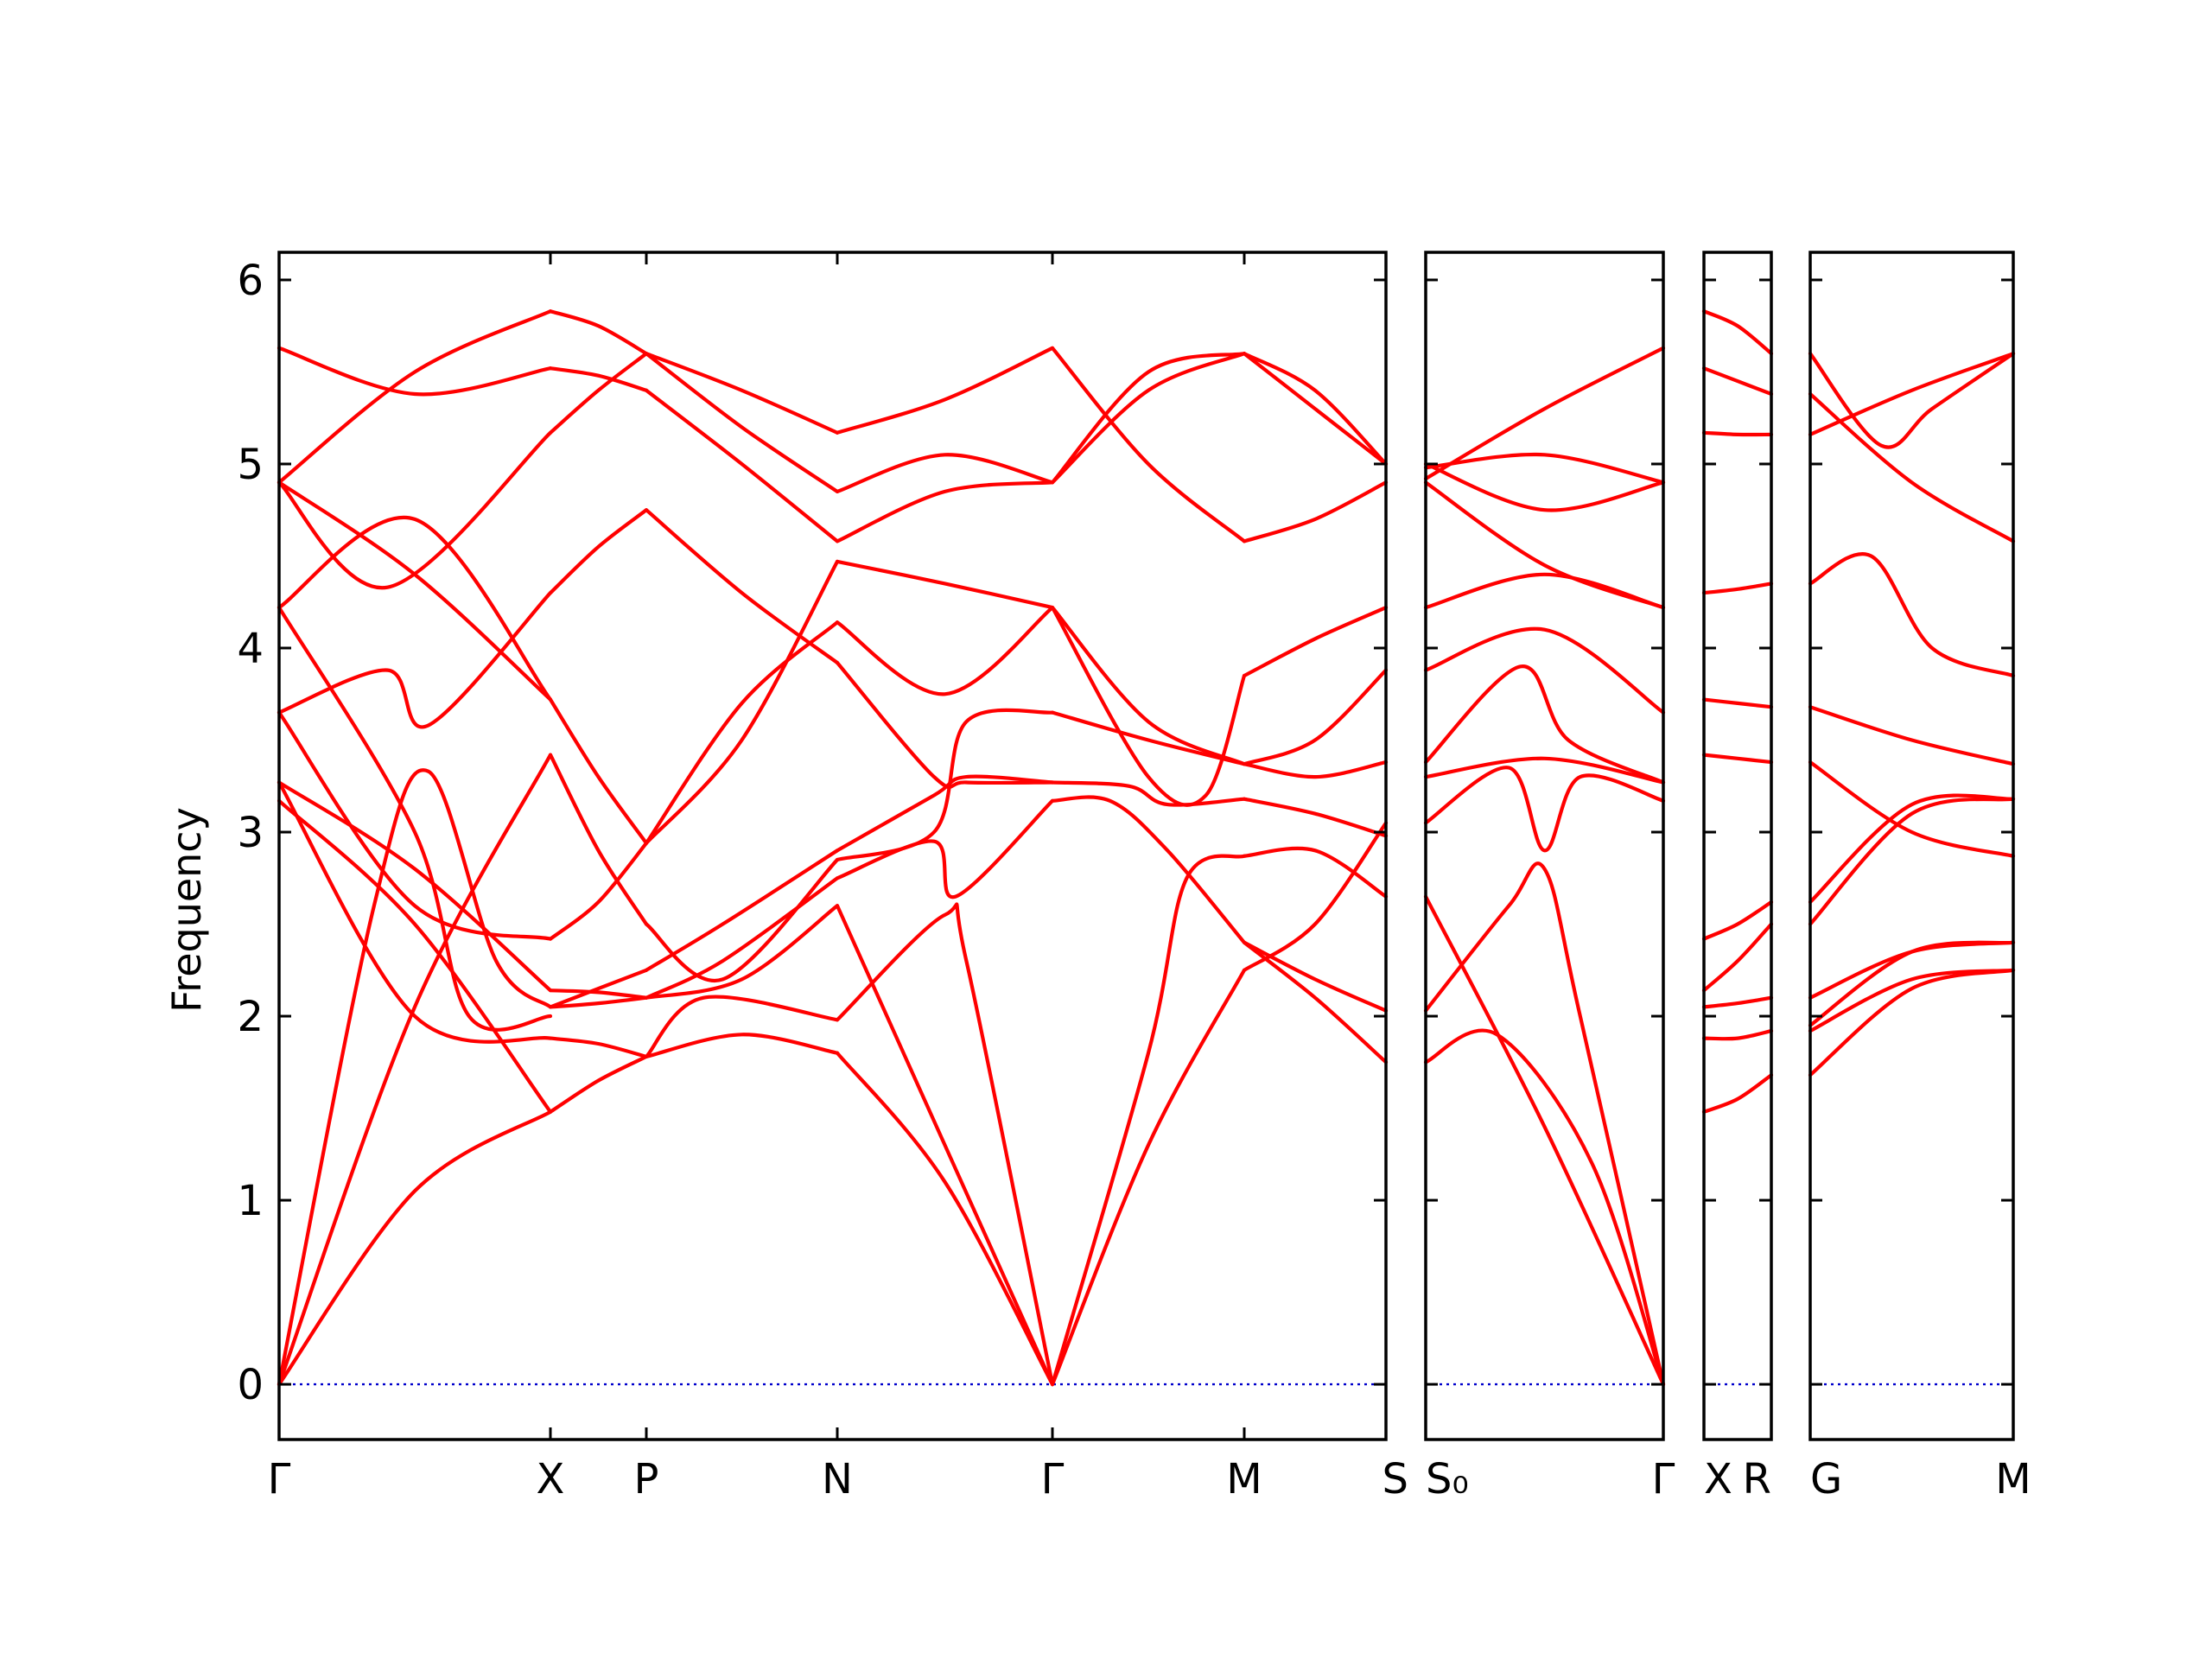 This screenshot has height=1659, width=2212. I want to click on band-line-p1-s6-b3, so click(1315, 872).